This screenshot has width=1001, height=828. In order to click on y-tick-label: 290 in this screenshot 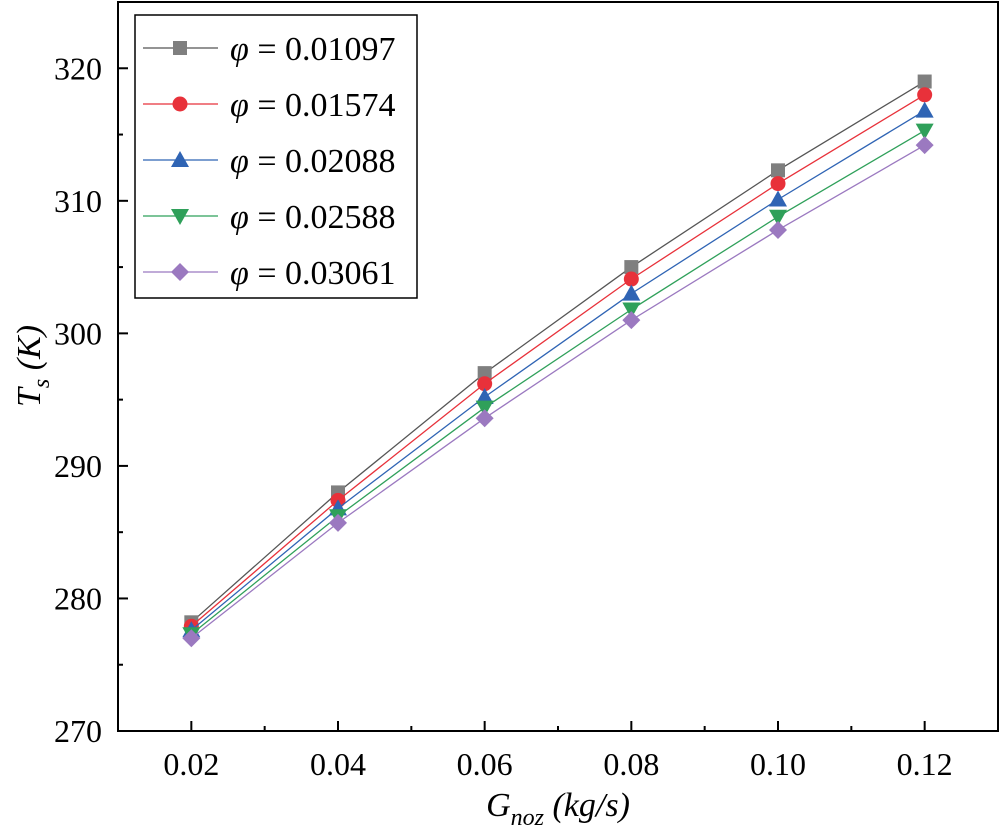, I will do `click(78, 466)`.